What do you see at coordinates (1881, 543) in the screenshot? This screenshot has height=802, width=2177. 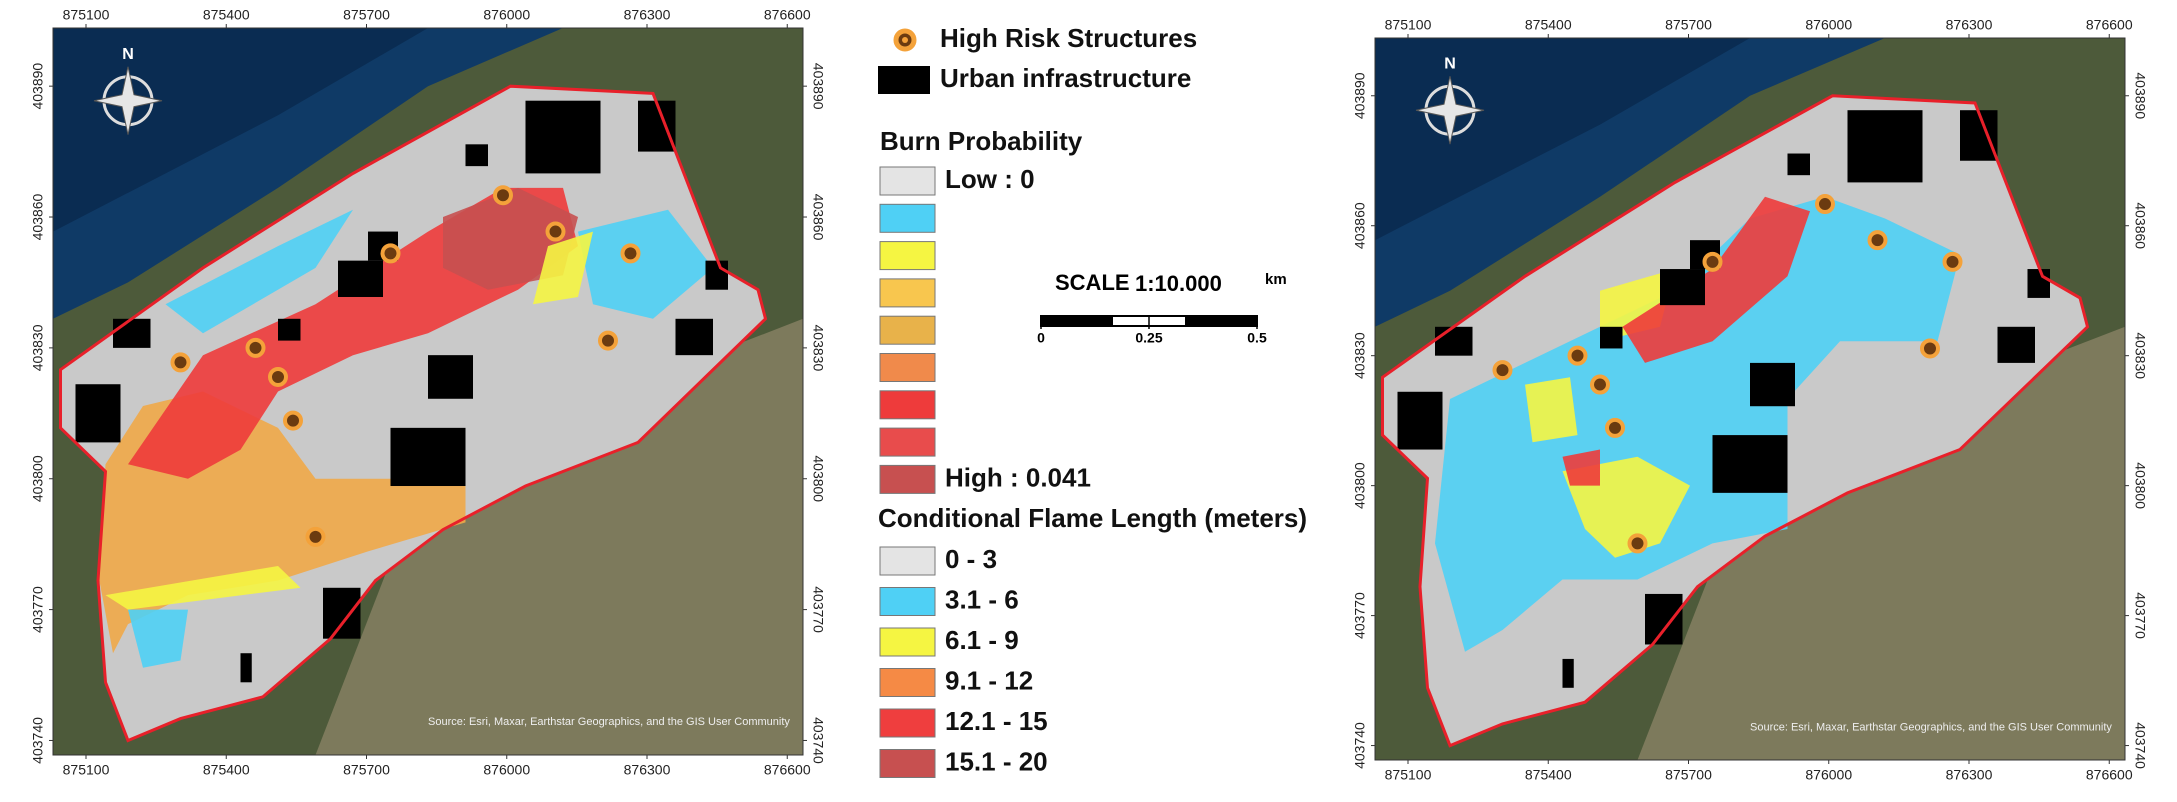 I see `land-patch` at bounding box center [1881, 543].